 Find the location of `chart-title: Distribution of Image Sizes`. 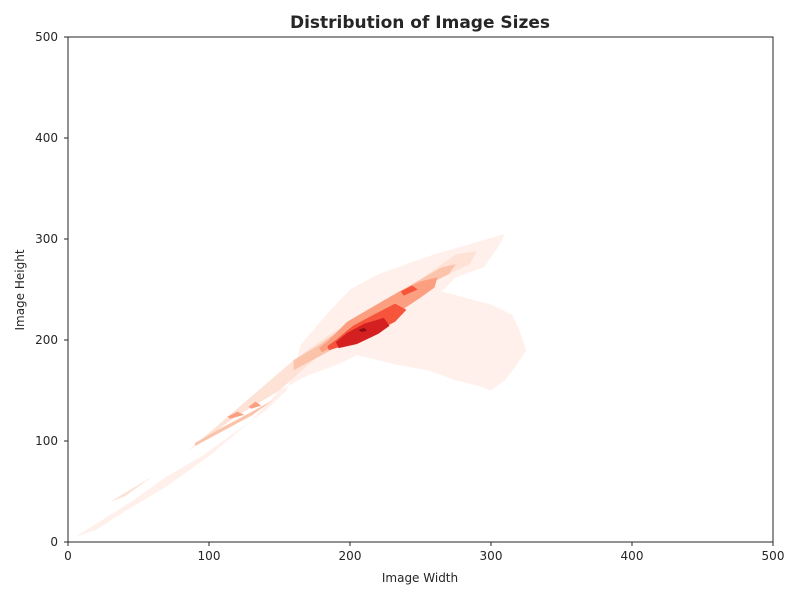

chart-title: Distribution of Image Sizes is located at coordinates (420, 23).